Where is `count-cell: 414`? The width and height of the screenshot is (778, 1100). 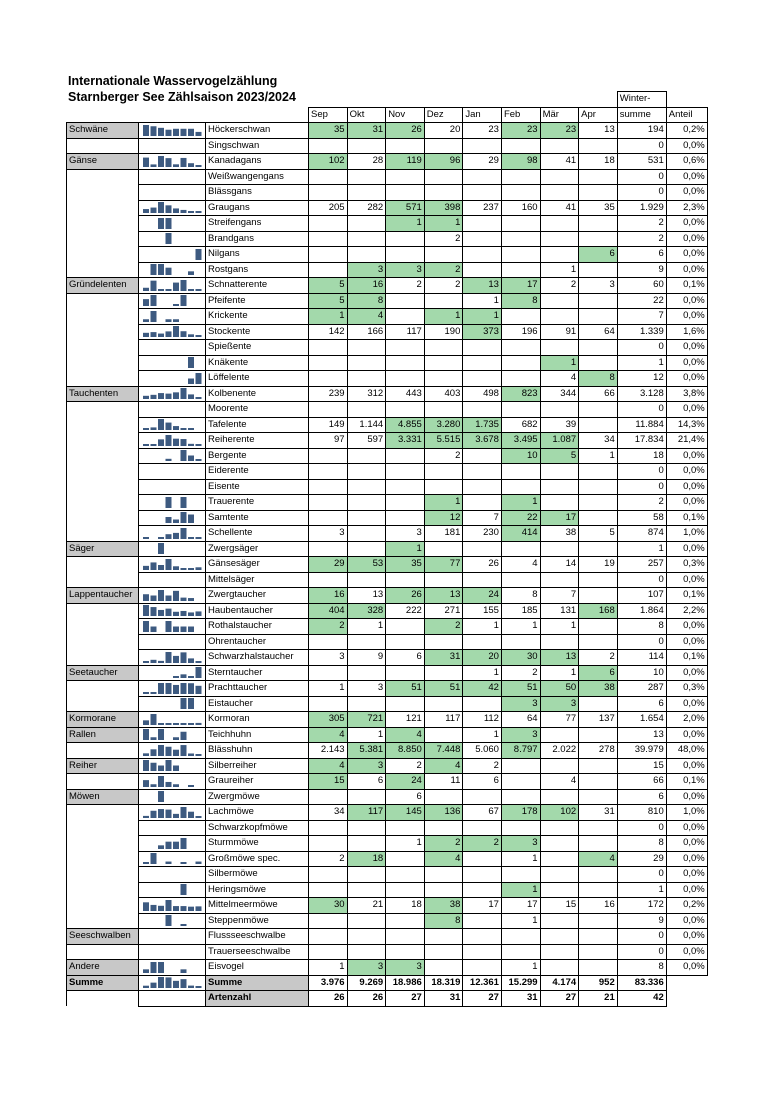
count-cell: 414 is located at coordinates (520, 533).